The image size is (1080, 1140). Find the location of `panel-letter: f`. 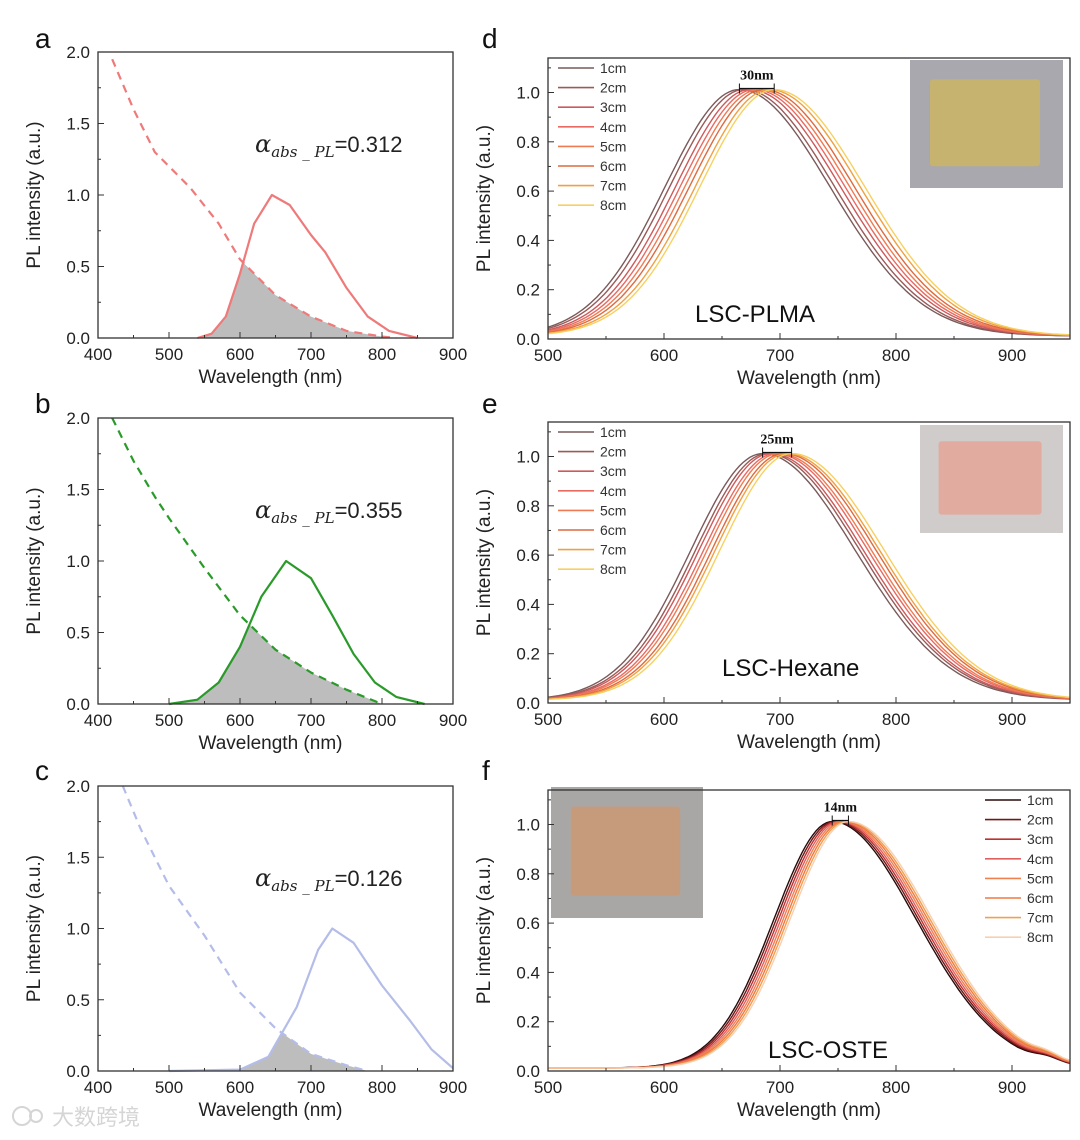

panel-letter: f is located at coordinates (486, 770).